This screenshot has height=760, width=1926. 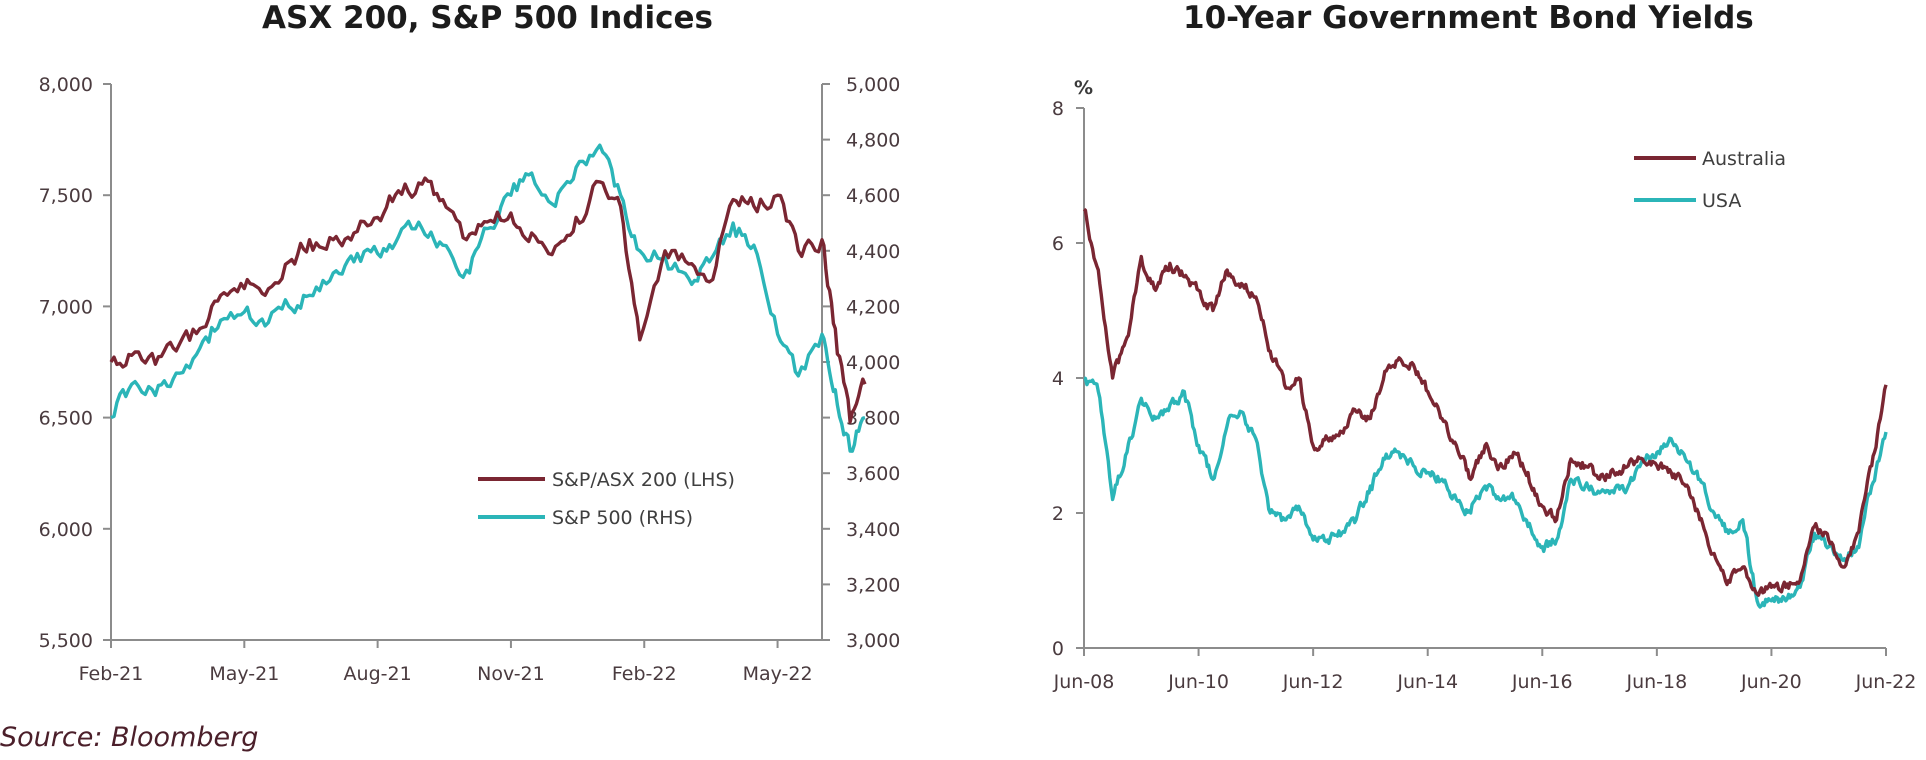 I want to click on y-right-tick-label: 4,000, so click(x=873, y=363).